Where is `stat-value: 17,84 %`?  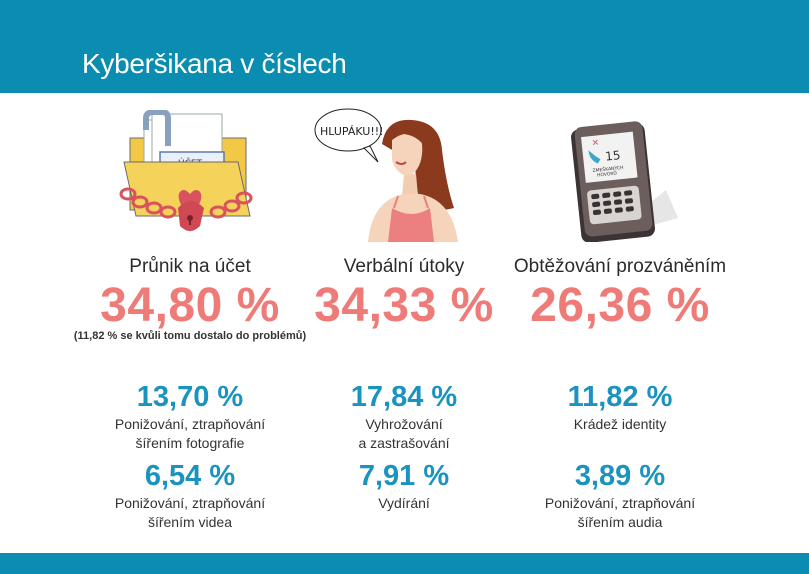
stat-value: 17,84 % is located at coordinates (404, 397).